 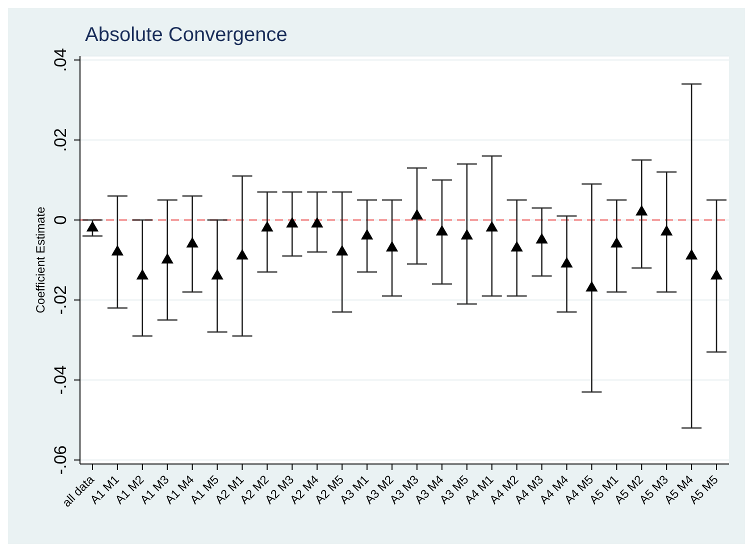 I want to click on chart-title: Absolute Convergence, so click(x=186, y=35).